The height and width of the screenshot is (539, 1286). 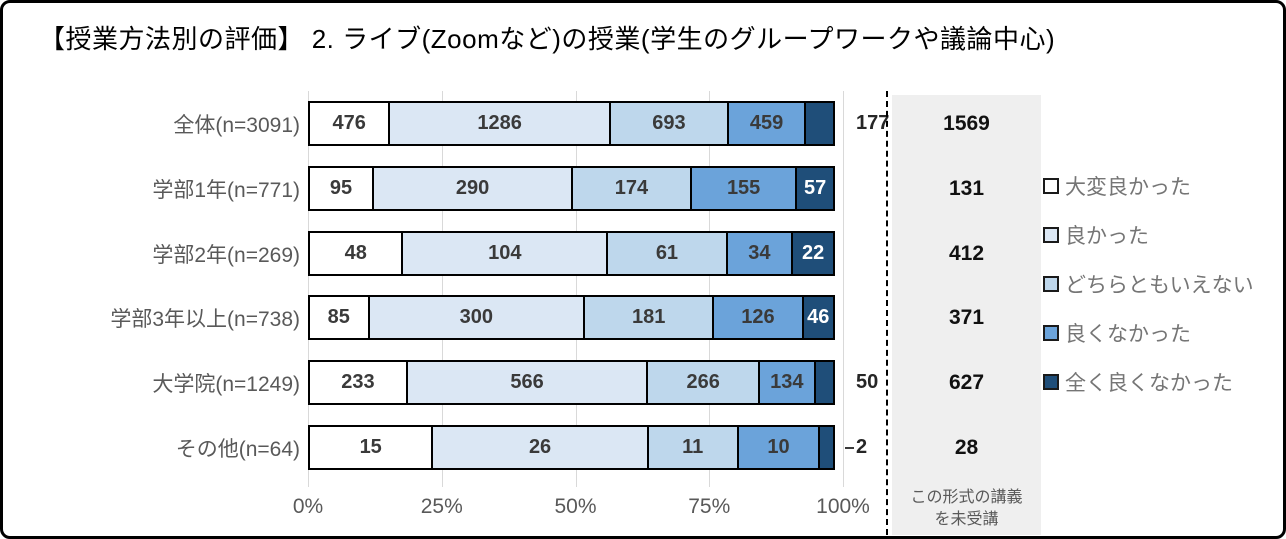 What do you see at coordinates (818, 317) in the screenshot?
I see `bar-segment: 46` at bounding box center [818, 317].